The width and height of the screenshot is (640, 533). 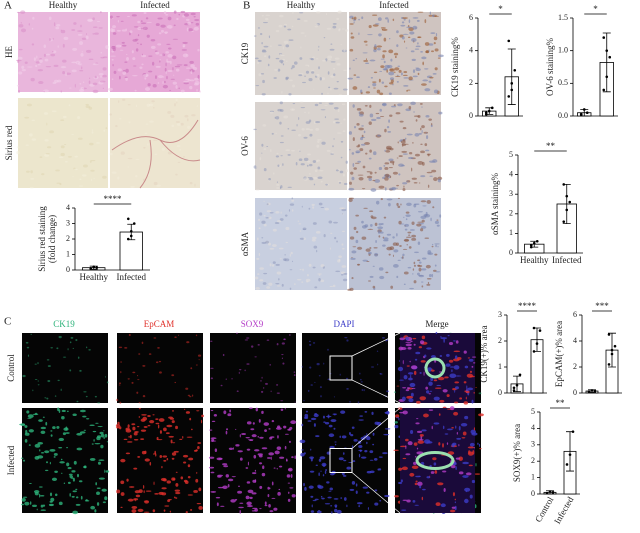 What do you see at coordinates (511, 76) in the screenshot?
I see `error-bar` at bounding box center [511, 76].